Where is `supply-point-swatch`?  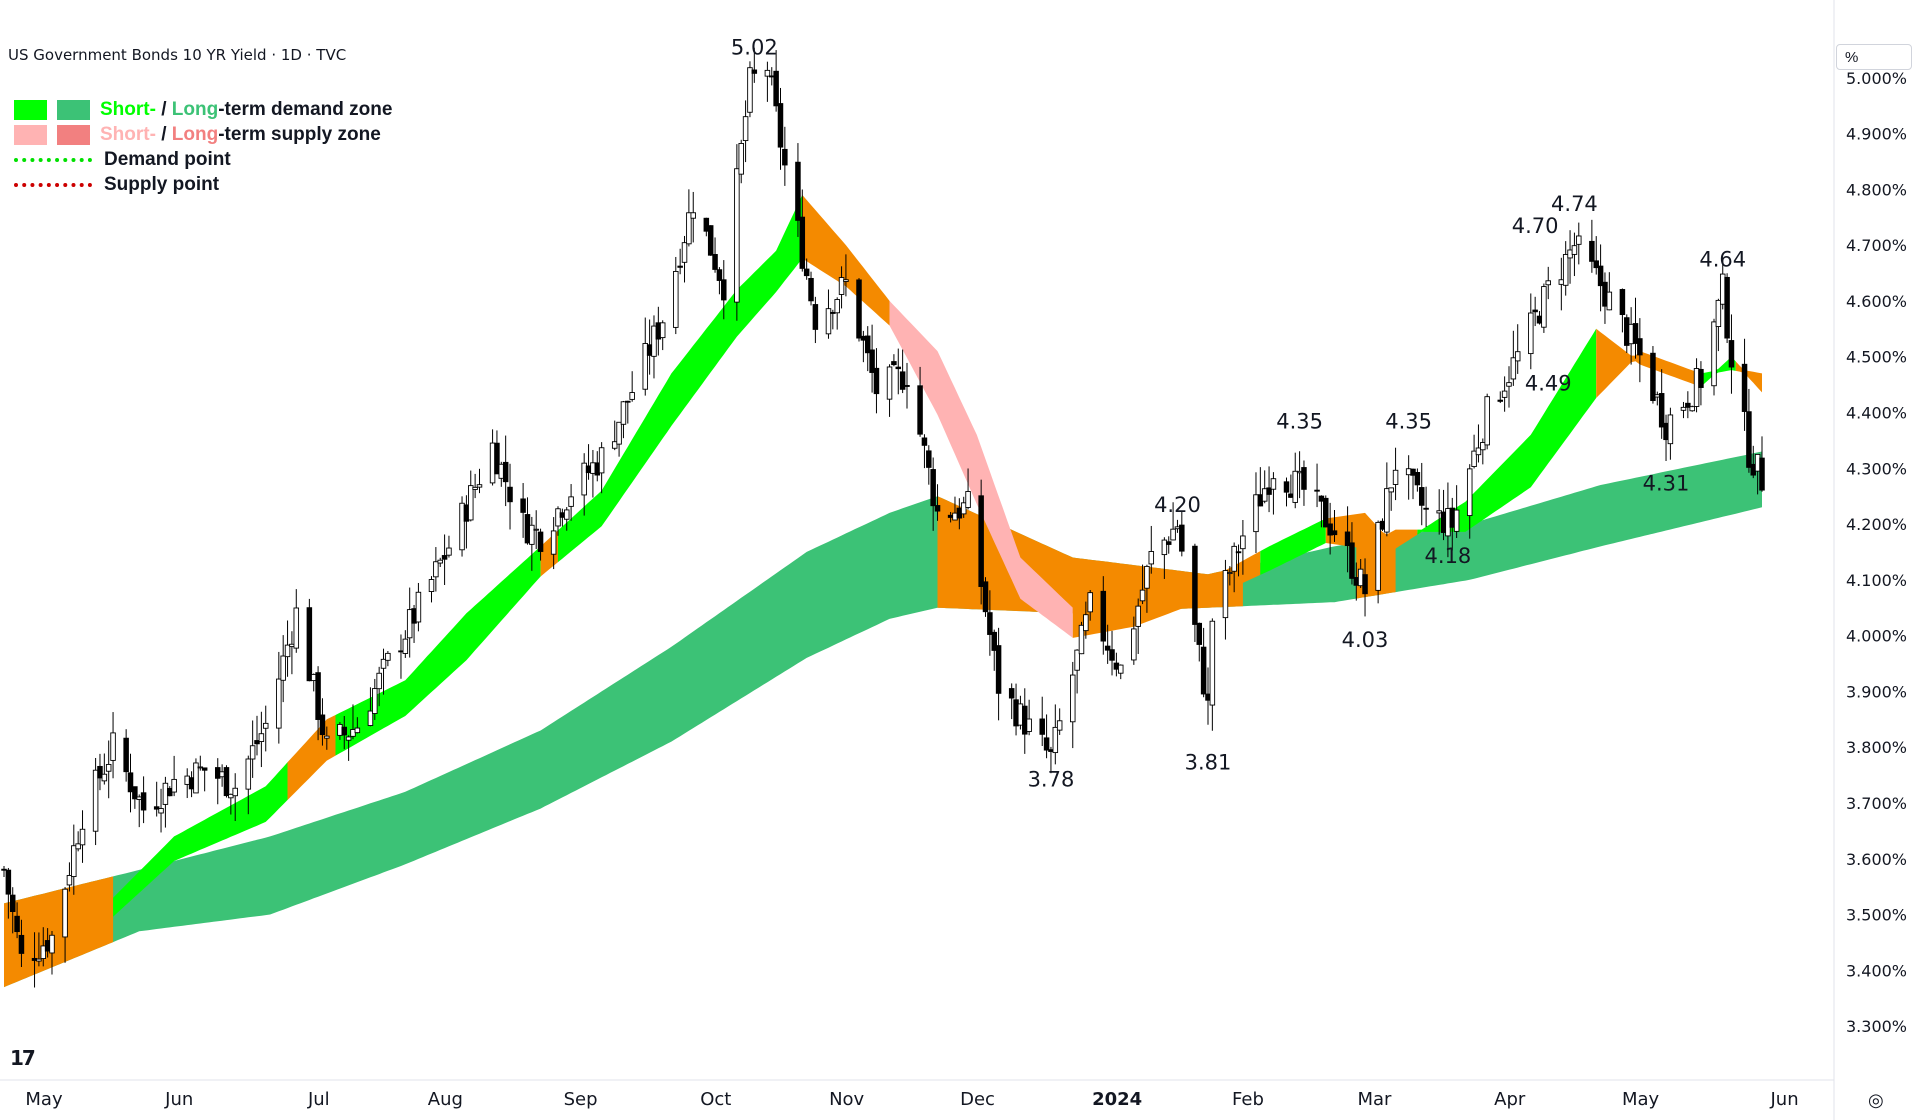
supply-point-swatch is located at coordinates (53, 184).